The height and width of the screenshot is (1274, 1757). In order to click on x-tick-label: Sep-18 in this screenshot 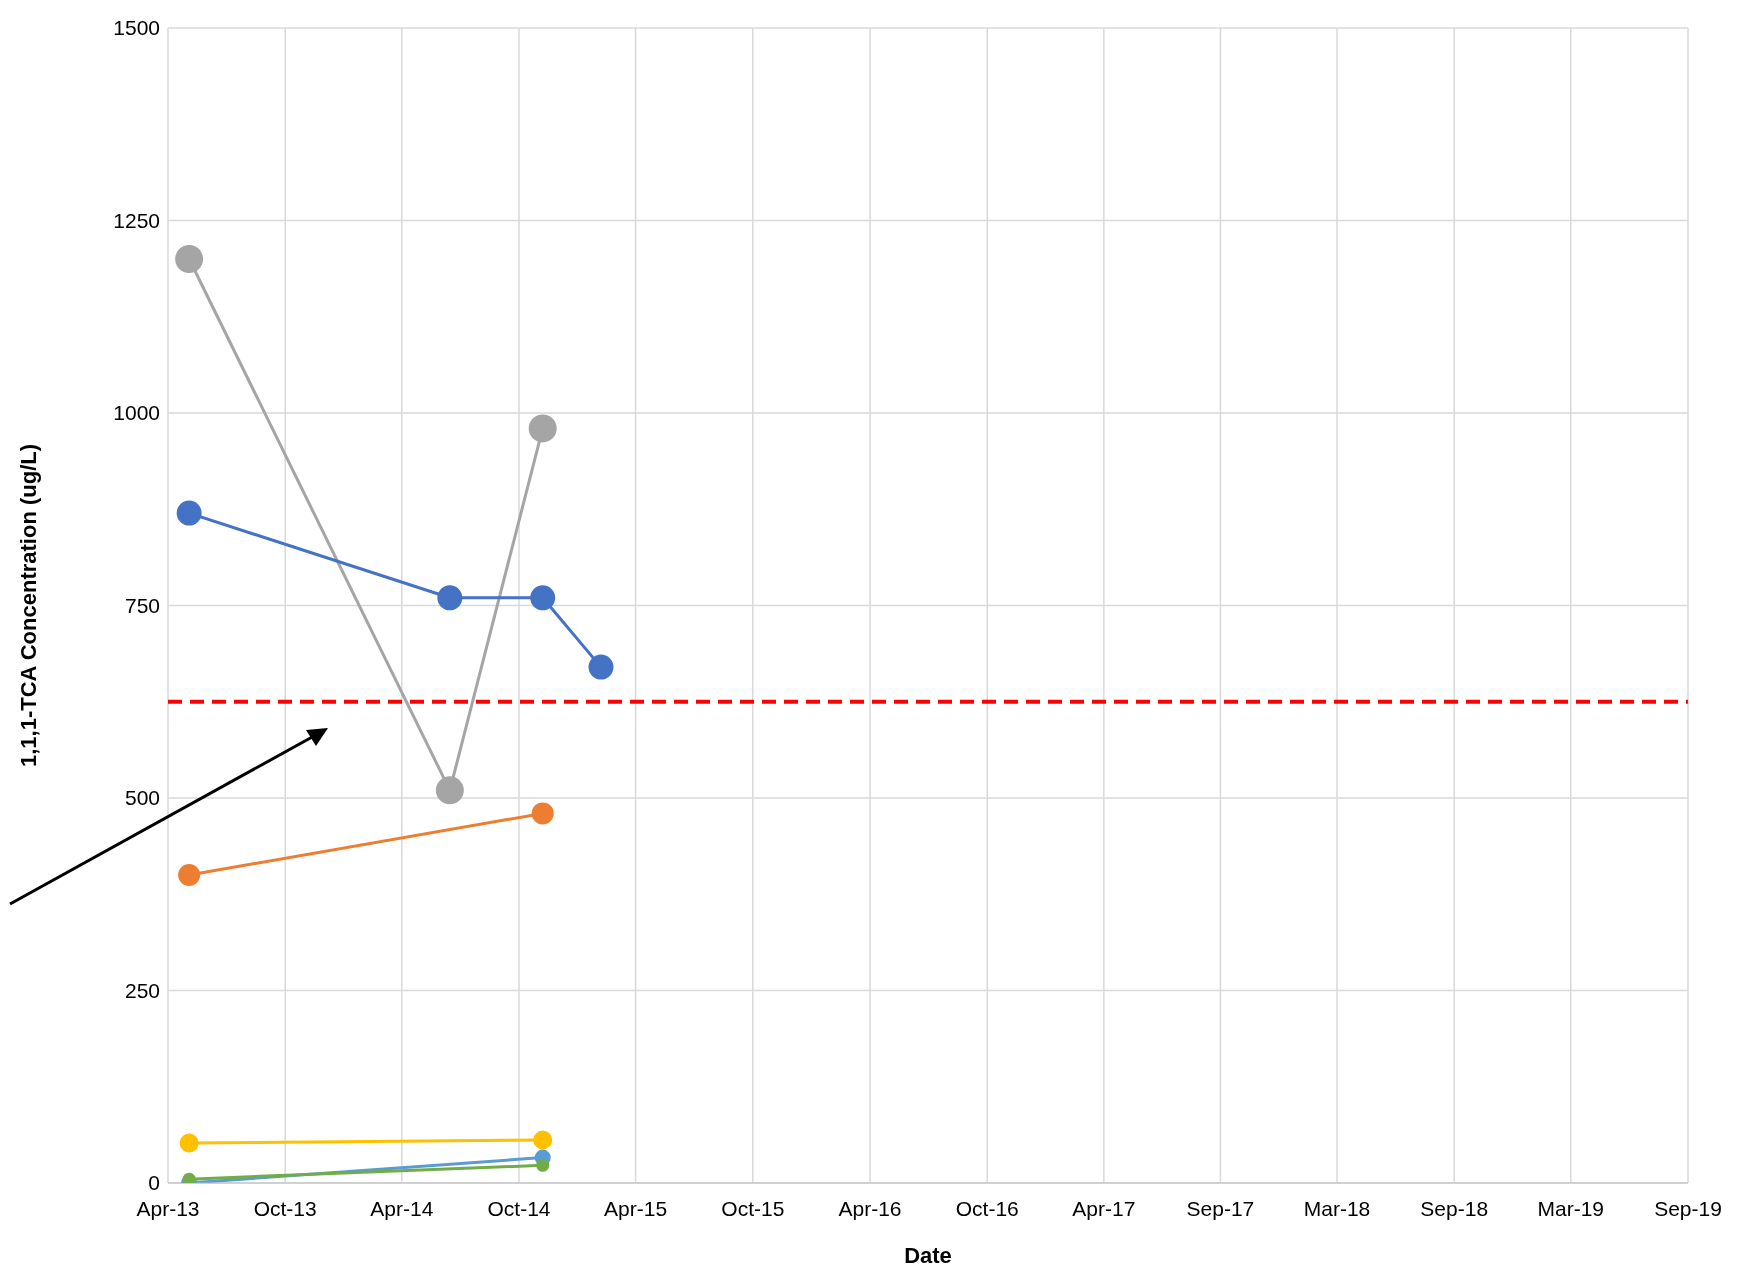, I will do `click(1454, 1208)`.